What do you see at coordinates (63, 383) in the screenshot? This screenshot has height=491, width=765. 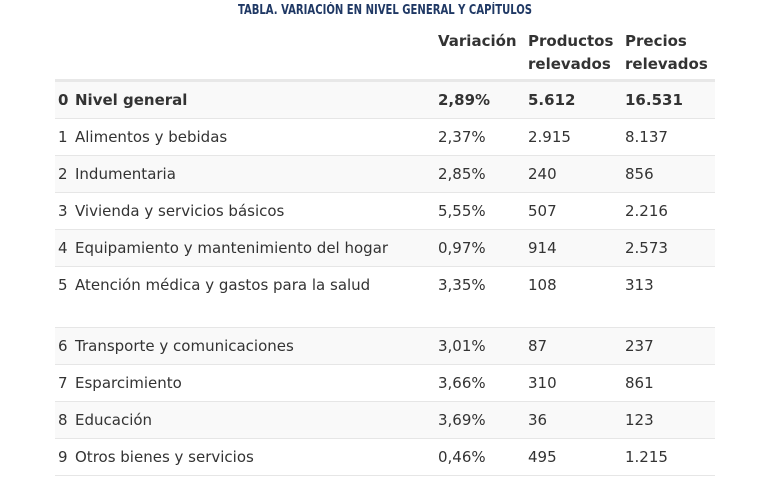 I see `row-number: 7` at bounding box center [63, 383].